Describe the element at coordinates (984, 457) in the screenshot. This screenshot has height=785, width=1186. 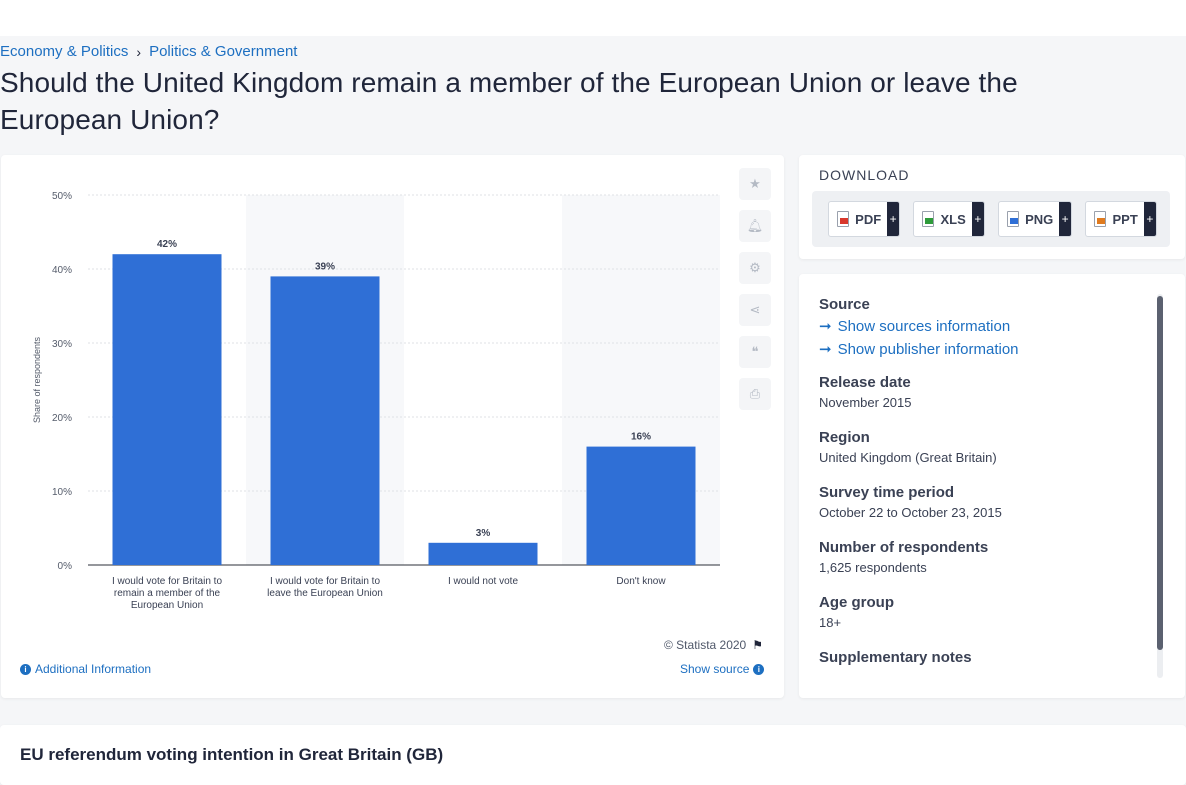
I see `region-value: United Kingdom (Great Britain)` at that location.